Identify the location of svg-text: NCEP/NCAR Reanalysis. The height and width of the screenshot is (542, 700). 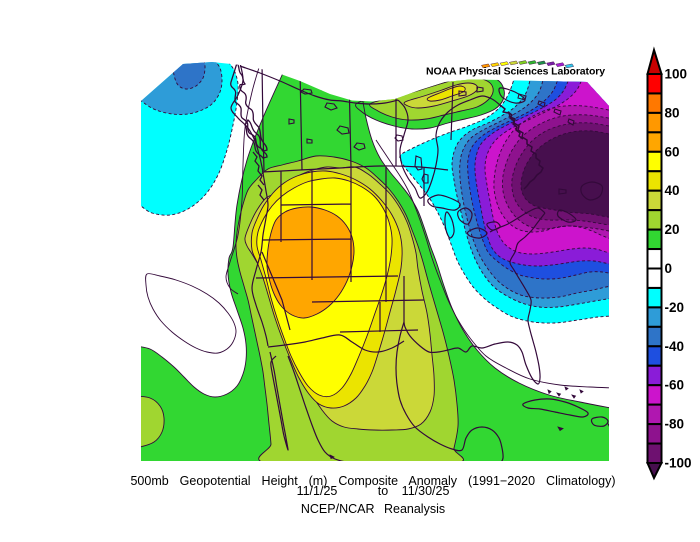
(373, 509).